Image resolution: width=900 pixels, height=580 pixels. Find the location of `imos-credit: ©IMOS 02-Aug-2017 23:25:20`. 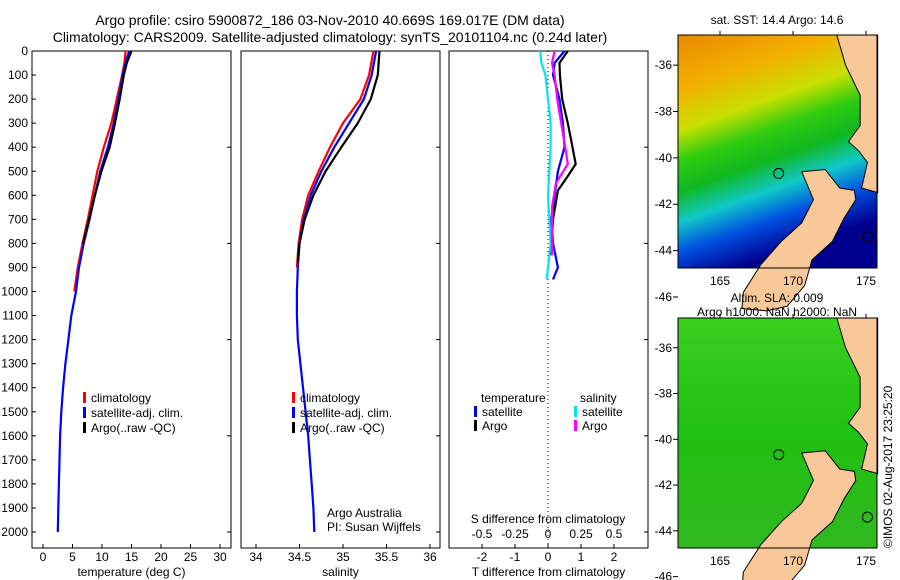

imos-credit: ©IMOS 02-Aug-2017 23:25:20 is located at coordinates (888, 466).